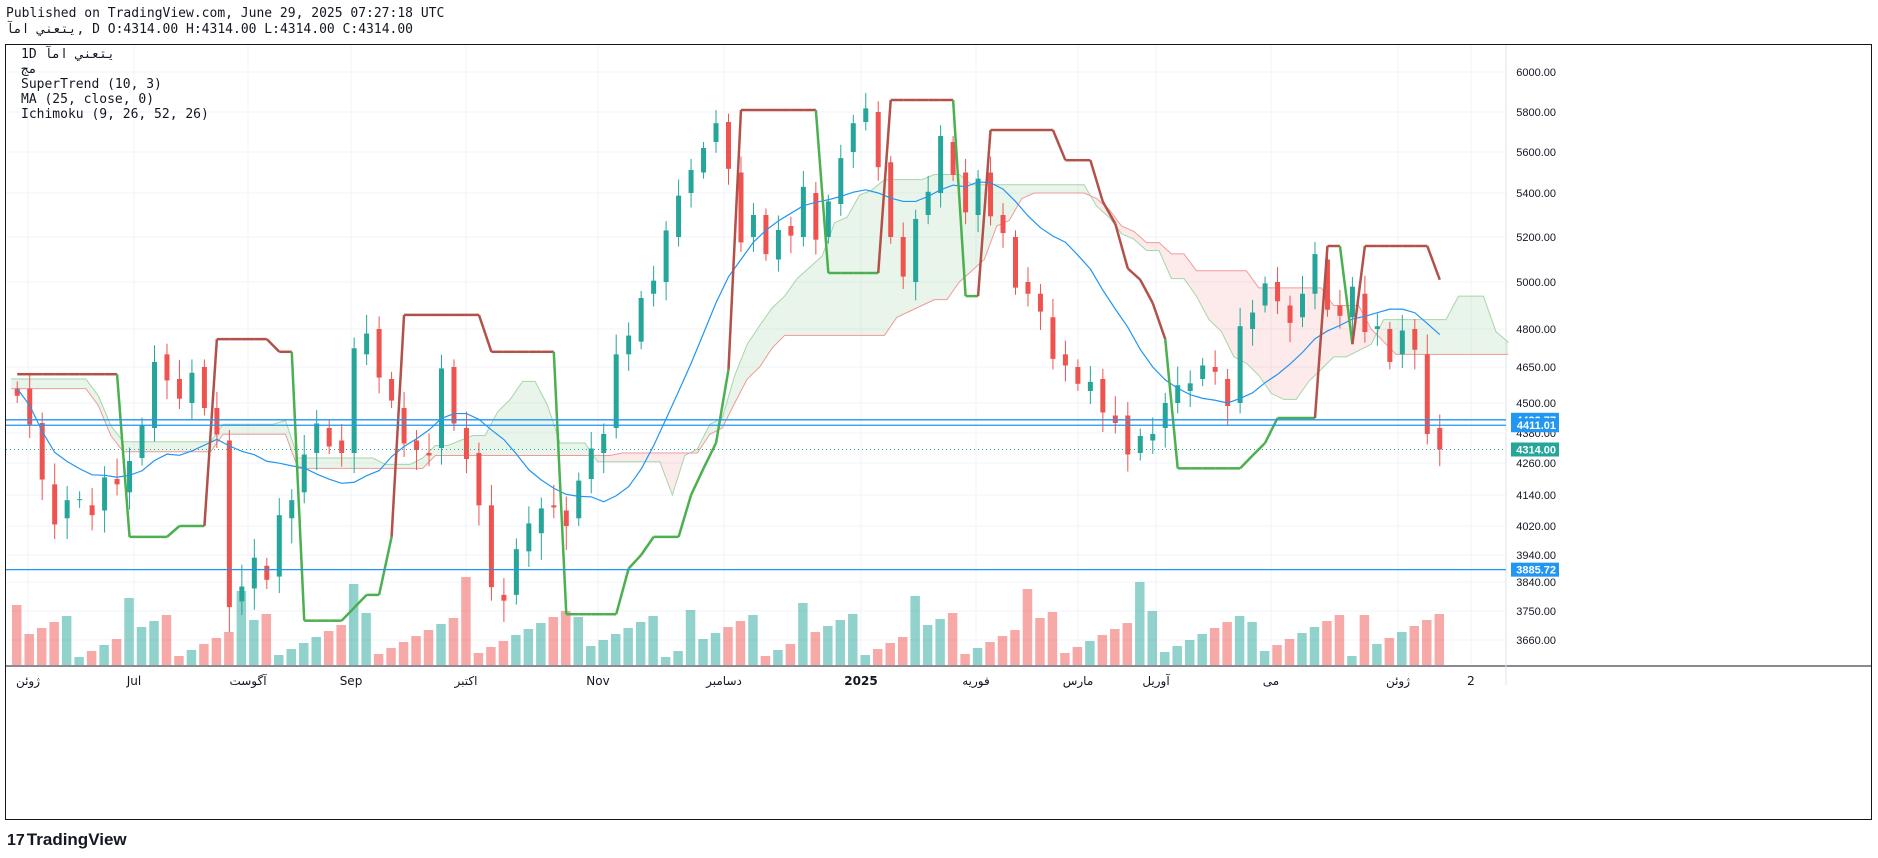 This screenshot has width=1878, height=858. What do you see at coordinates (1536, 238) in the screenshot?
I see `y-tick-label: 5200.00` at bounding box center [1536, 238].